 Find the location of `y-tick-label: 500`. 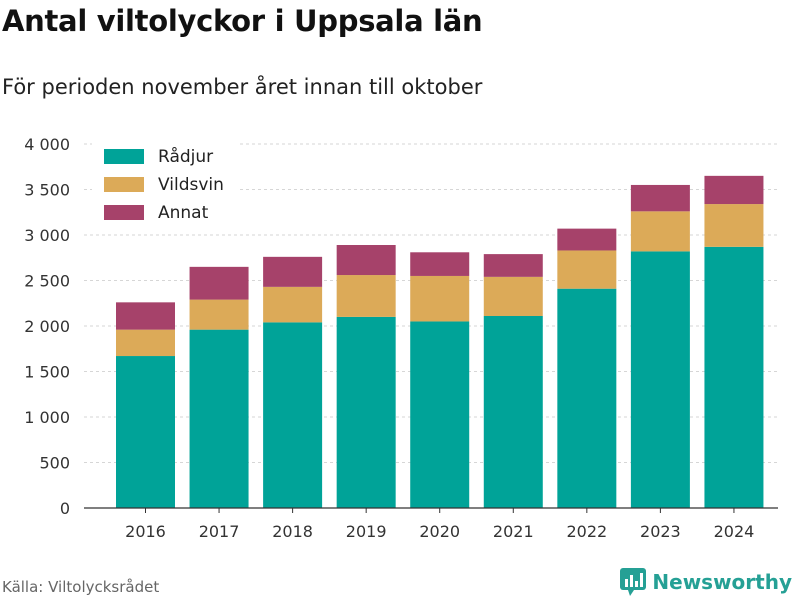

y-tick-label: 500 is located at coordinates (54, 463).